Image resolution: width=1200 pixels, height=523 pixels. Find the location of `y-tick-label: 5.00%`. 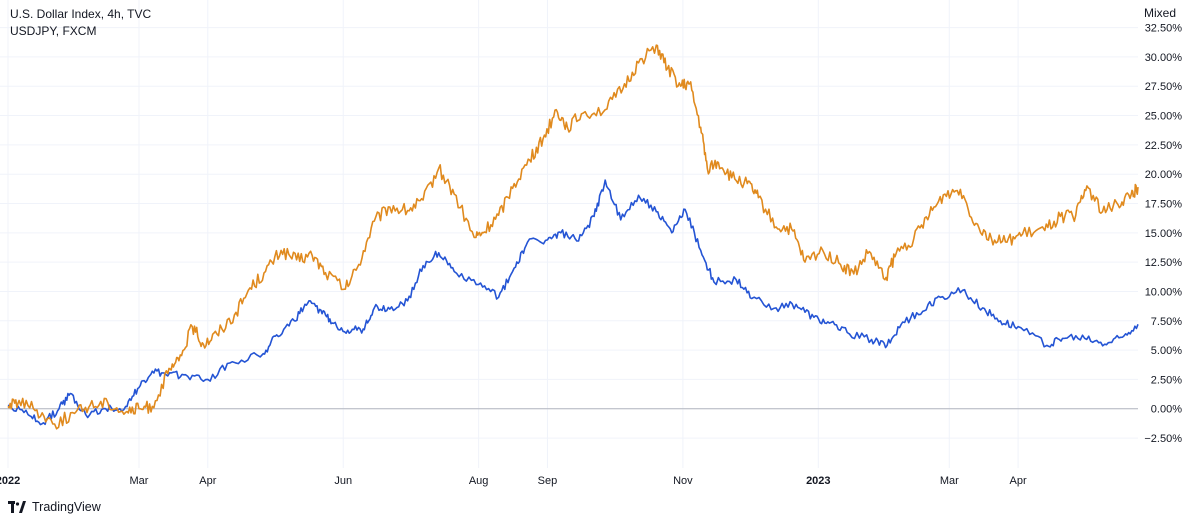

y-tick-label: 5.00% is located at coordinates (1166, 351).